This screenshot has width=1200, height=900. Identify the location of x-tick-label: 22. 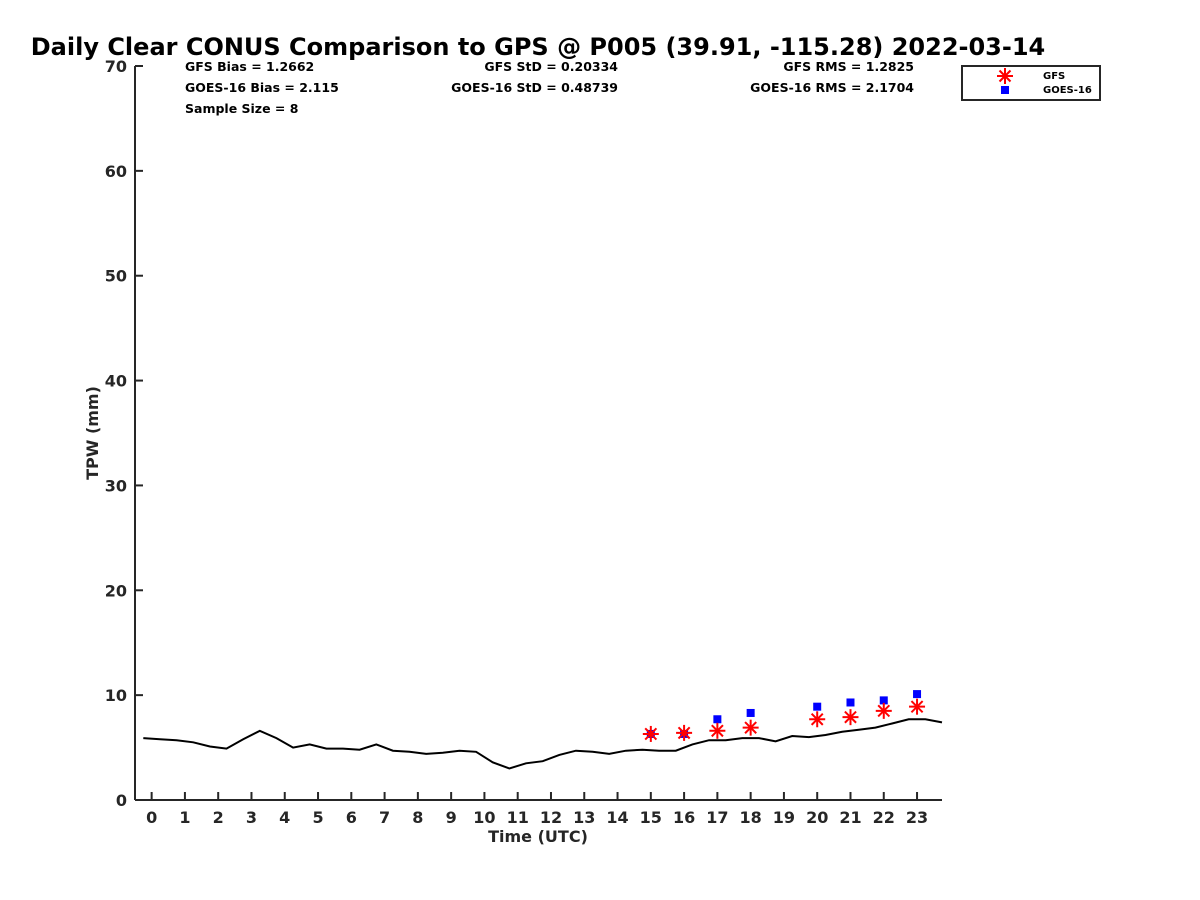
(884, 817).